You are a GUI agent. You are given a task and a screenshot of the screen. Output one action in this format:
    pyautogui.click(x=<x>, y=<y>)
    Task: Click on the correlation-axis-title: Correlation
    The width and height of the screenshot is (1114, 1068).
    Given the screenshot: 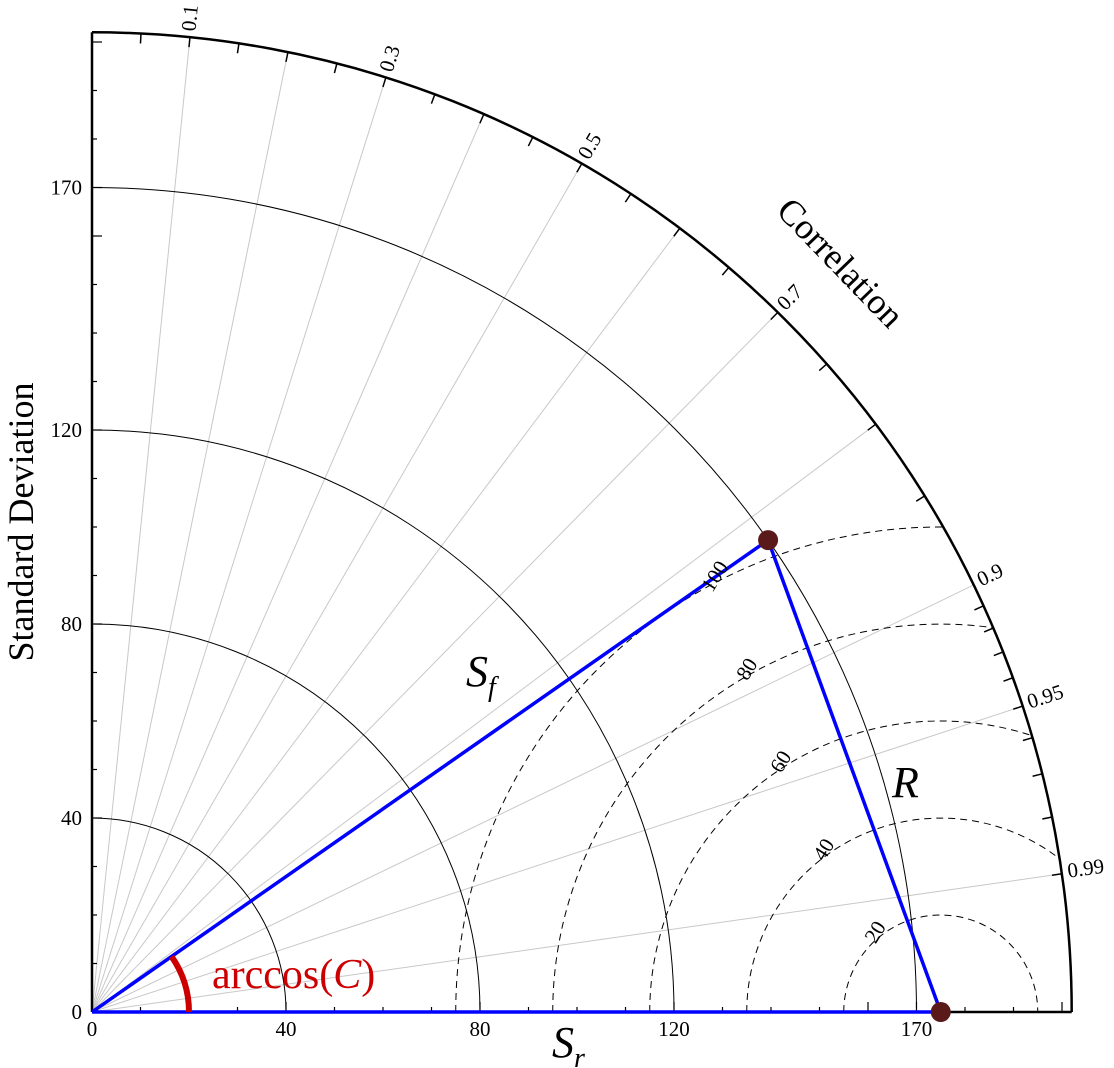 What is the action you would take?
    pyautogui.click(x=840, y=263)
    